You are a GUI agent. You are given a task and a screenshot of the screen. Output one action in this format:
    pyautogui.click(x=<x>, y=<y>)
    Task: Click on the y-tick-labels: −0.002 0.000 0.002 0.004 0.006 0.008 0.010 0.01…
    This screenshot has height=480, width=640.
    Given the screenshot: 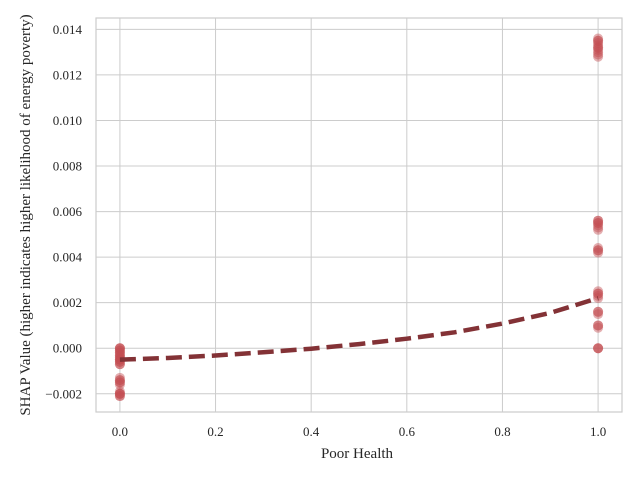 What is the action you would take?
    pyautogui.click(x=63, y=211)
    